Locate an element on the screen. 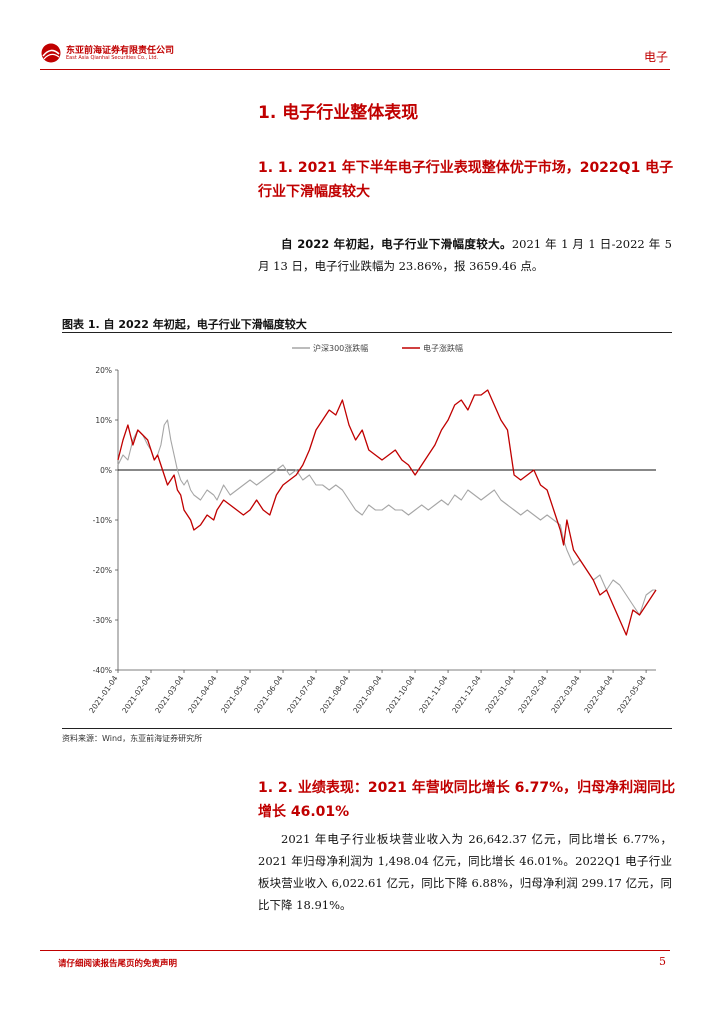 Image resolution: width=724 pixels, height=1024 pixels. figure-bottom-divider is located at coordinates (367, 728).